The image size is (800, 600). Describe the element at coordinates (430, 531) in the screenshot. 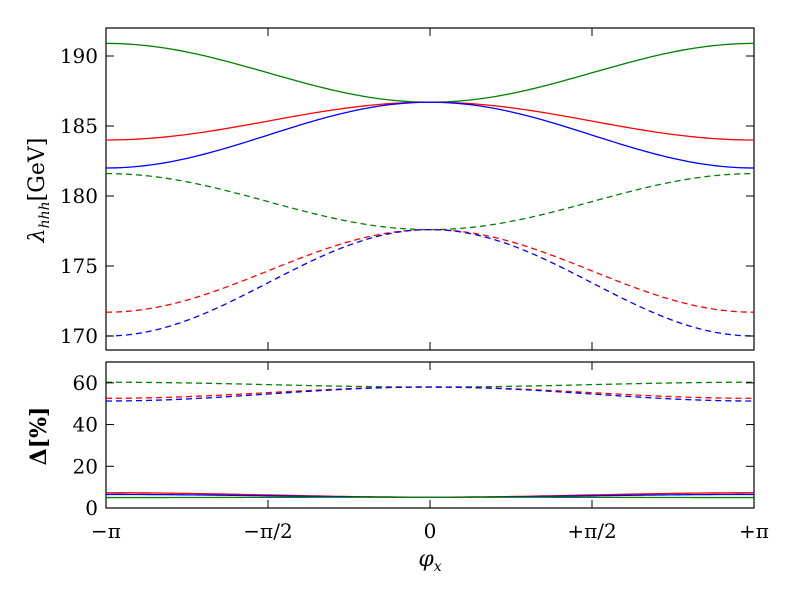

I see `x-tick-label: 0` at that location.